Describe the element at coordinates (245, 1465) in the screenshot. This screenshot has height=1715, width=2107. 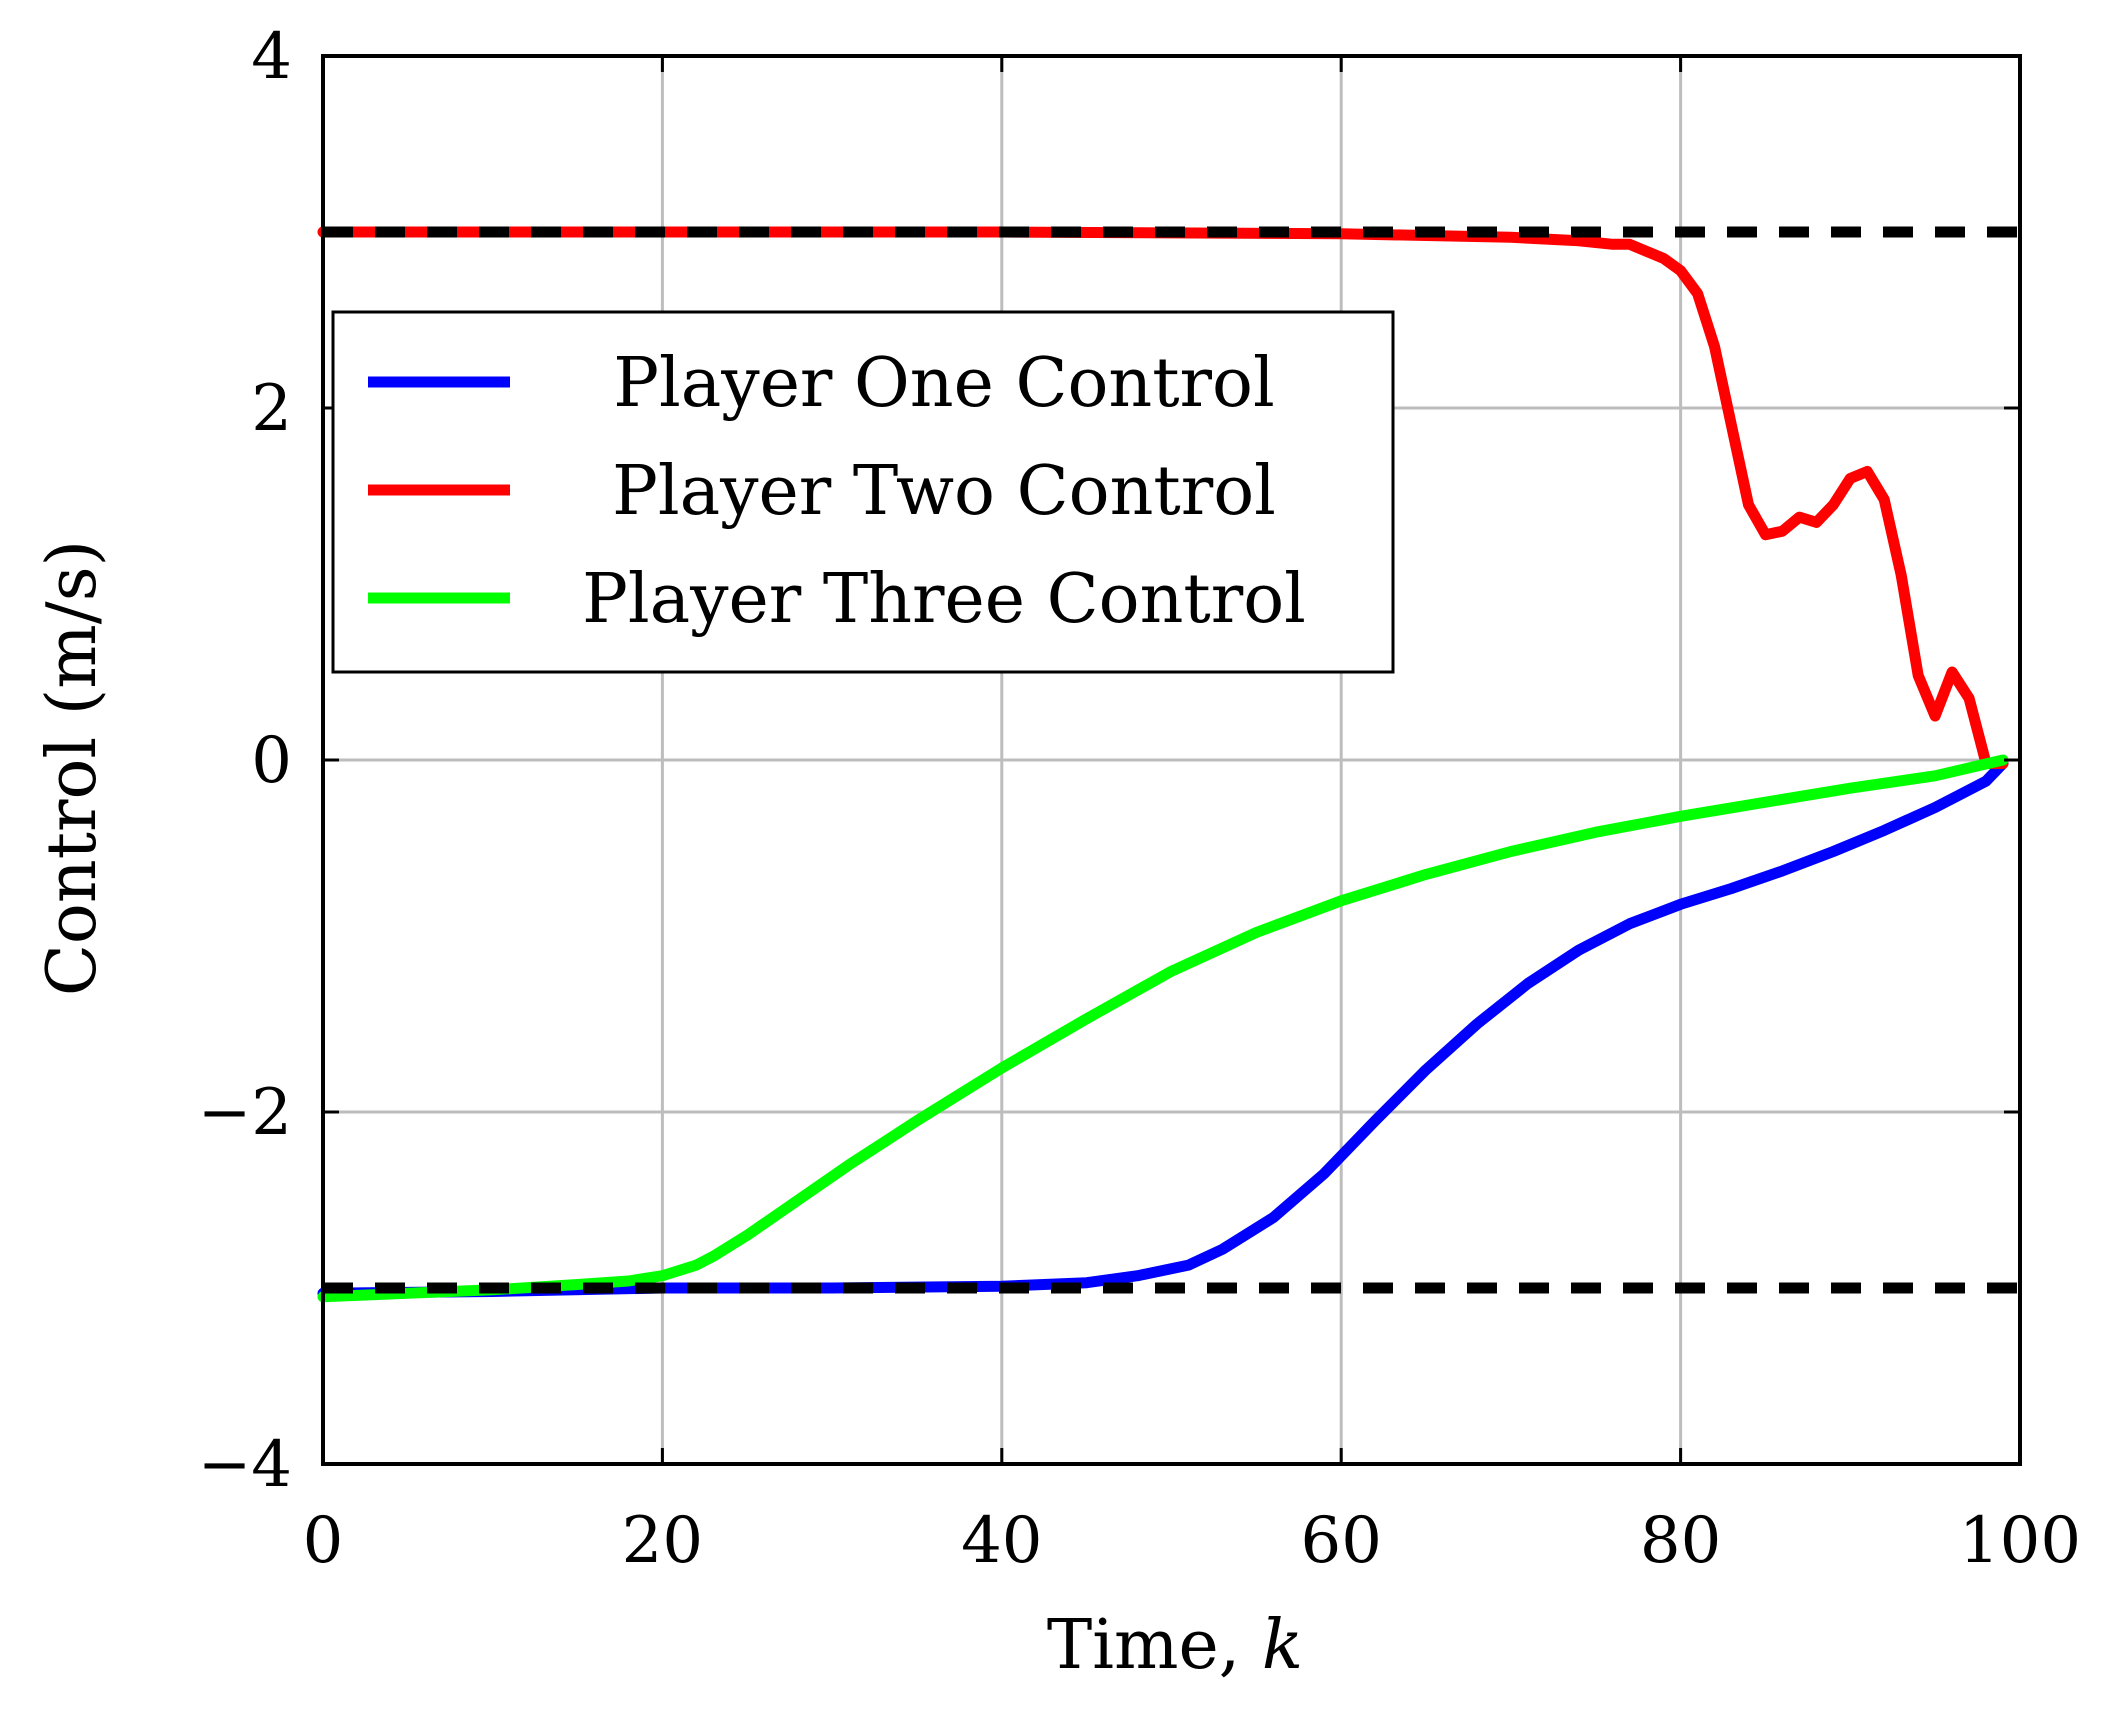
I see `y-tick-label: −4` at that location.